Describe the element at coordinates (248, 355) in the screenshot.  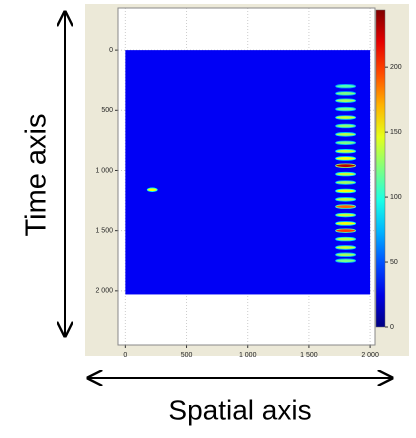
I see `x-tick-label: 1 000` at that location.